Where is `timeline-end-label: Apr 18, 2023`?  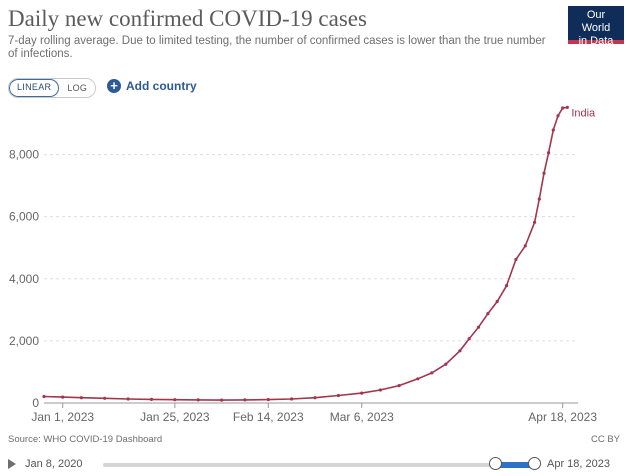 timeline-end-label: Apr 18, 2023 is located at coordinates (578, 464).